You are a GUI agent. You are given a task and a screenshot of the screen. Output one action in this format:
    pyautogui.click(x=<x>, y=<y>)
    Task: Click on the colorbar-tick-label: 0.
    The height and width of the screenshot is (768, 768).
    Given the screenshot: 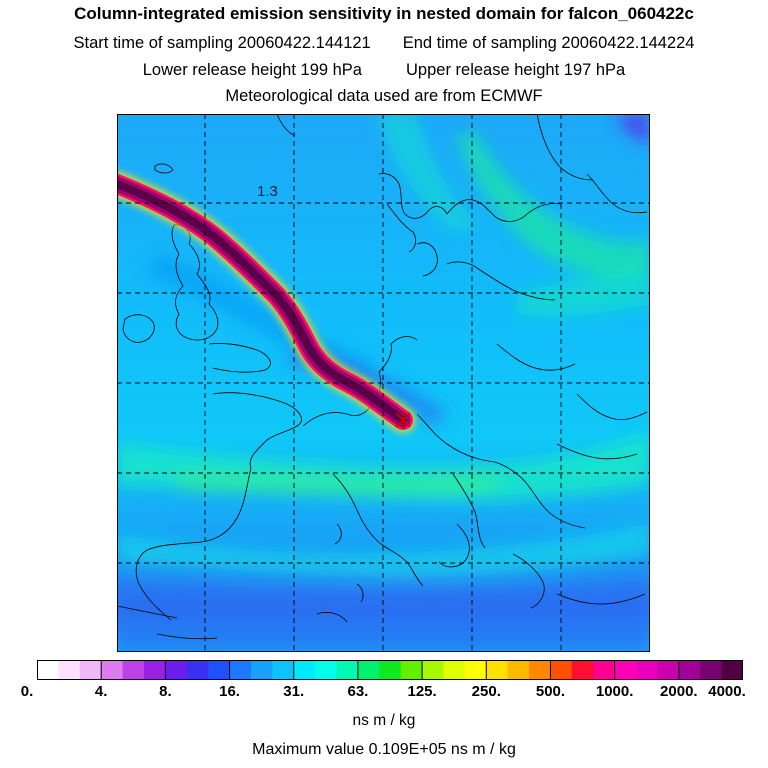 What is the action you would take?
    pyautogui.click(x=27, y=691)
    